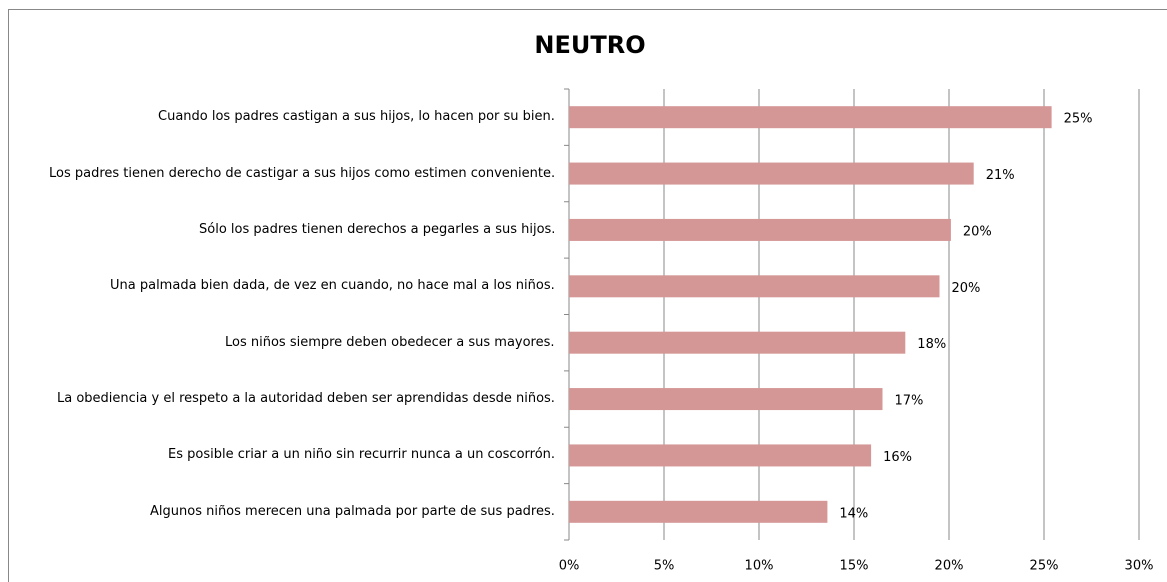  Describe the element at coordinates (664, 566) in the screenshot. I see `x-tick-label: 5%` at that location.